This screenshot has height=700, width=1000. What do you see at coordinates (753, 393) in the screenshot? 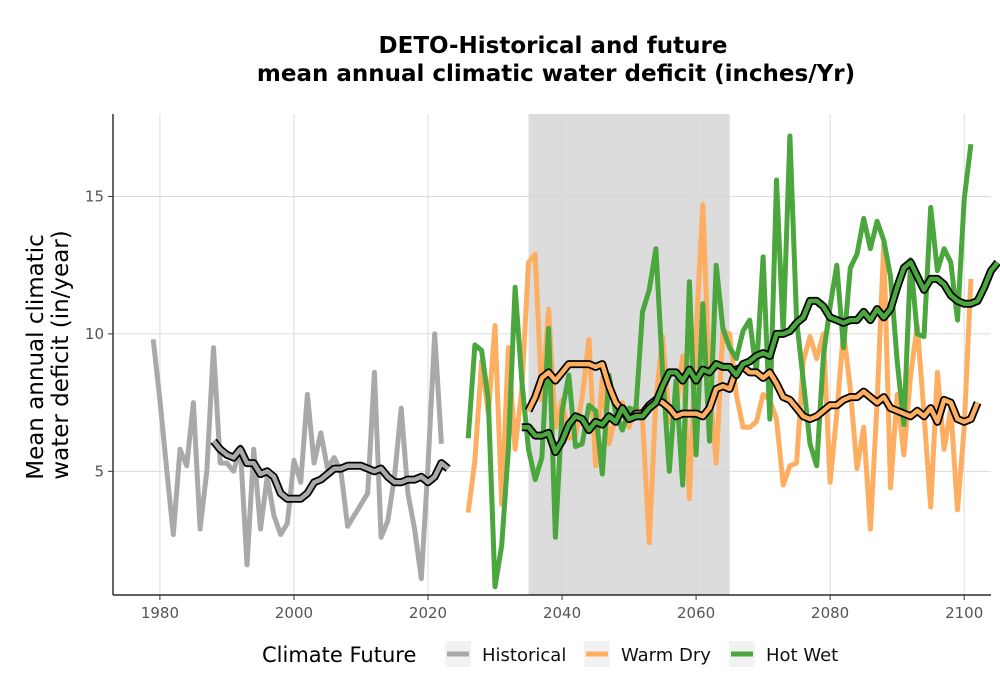
I see `series-line-warm-dry-running-mean` at bounding box center [753, 393].